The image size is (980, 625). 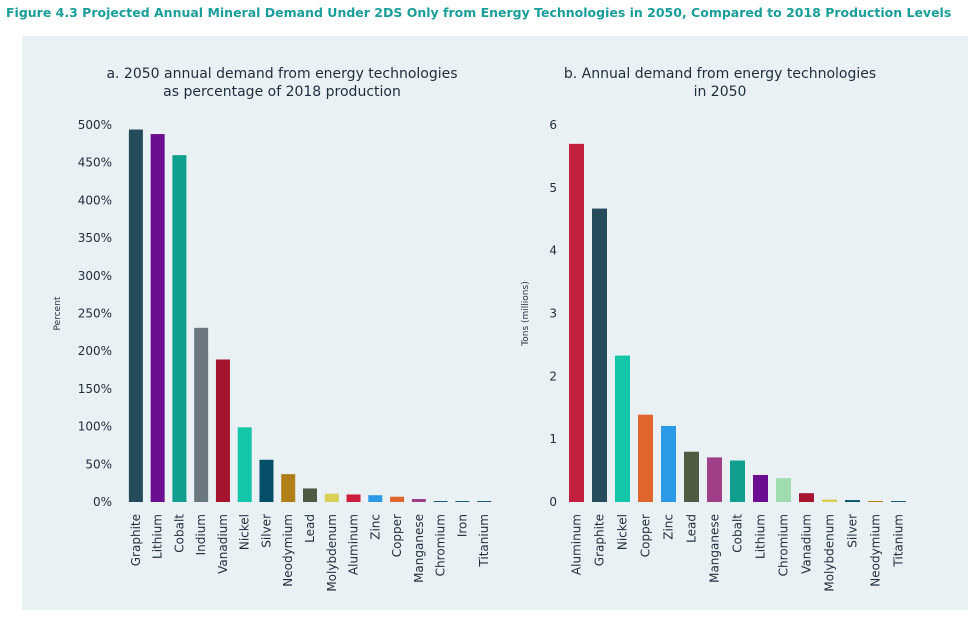 What do you see at coordinates (899, 541) in the screenshot?
I see `chart-b-category-label: Titanium` at bounding box center [899, 541].